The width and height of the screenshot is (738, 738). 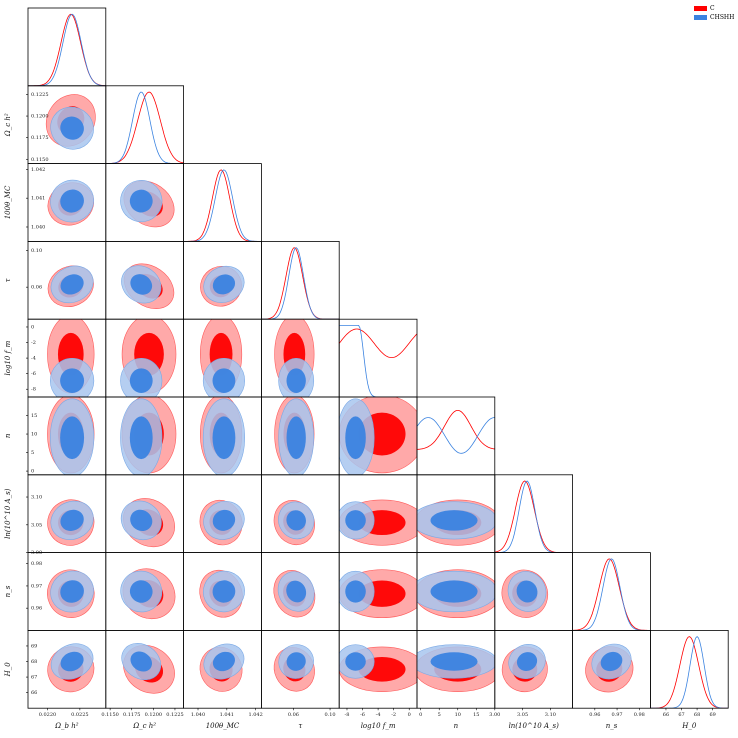 I want to click on y-tick-label-n-3: 15, so click(x=34, y=416).